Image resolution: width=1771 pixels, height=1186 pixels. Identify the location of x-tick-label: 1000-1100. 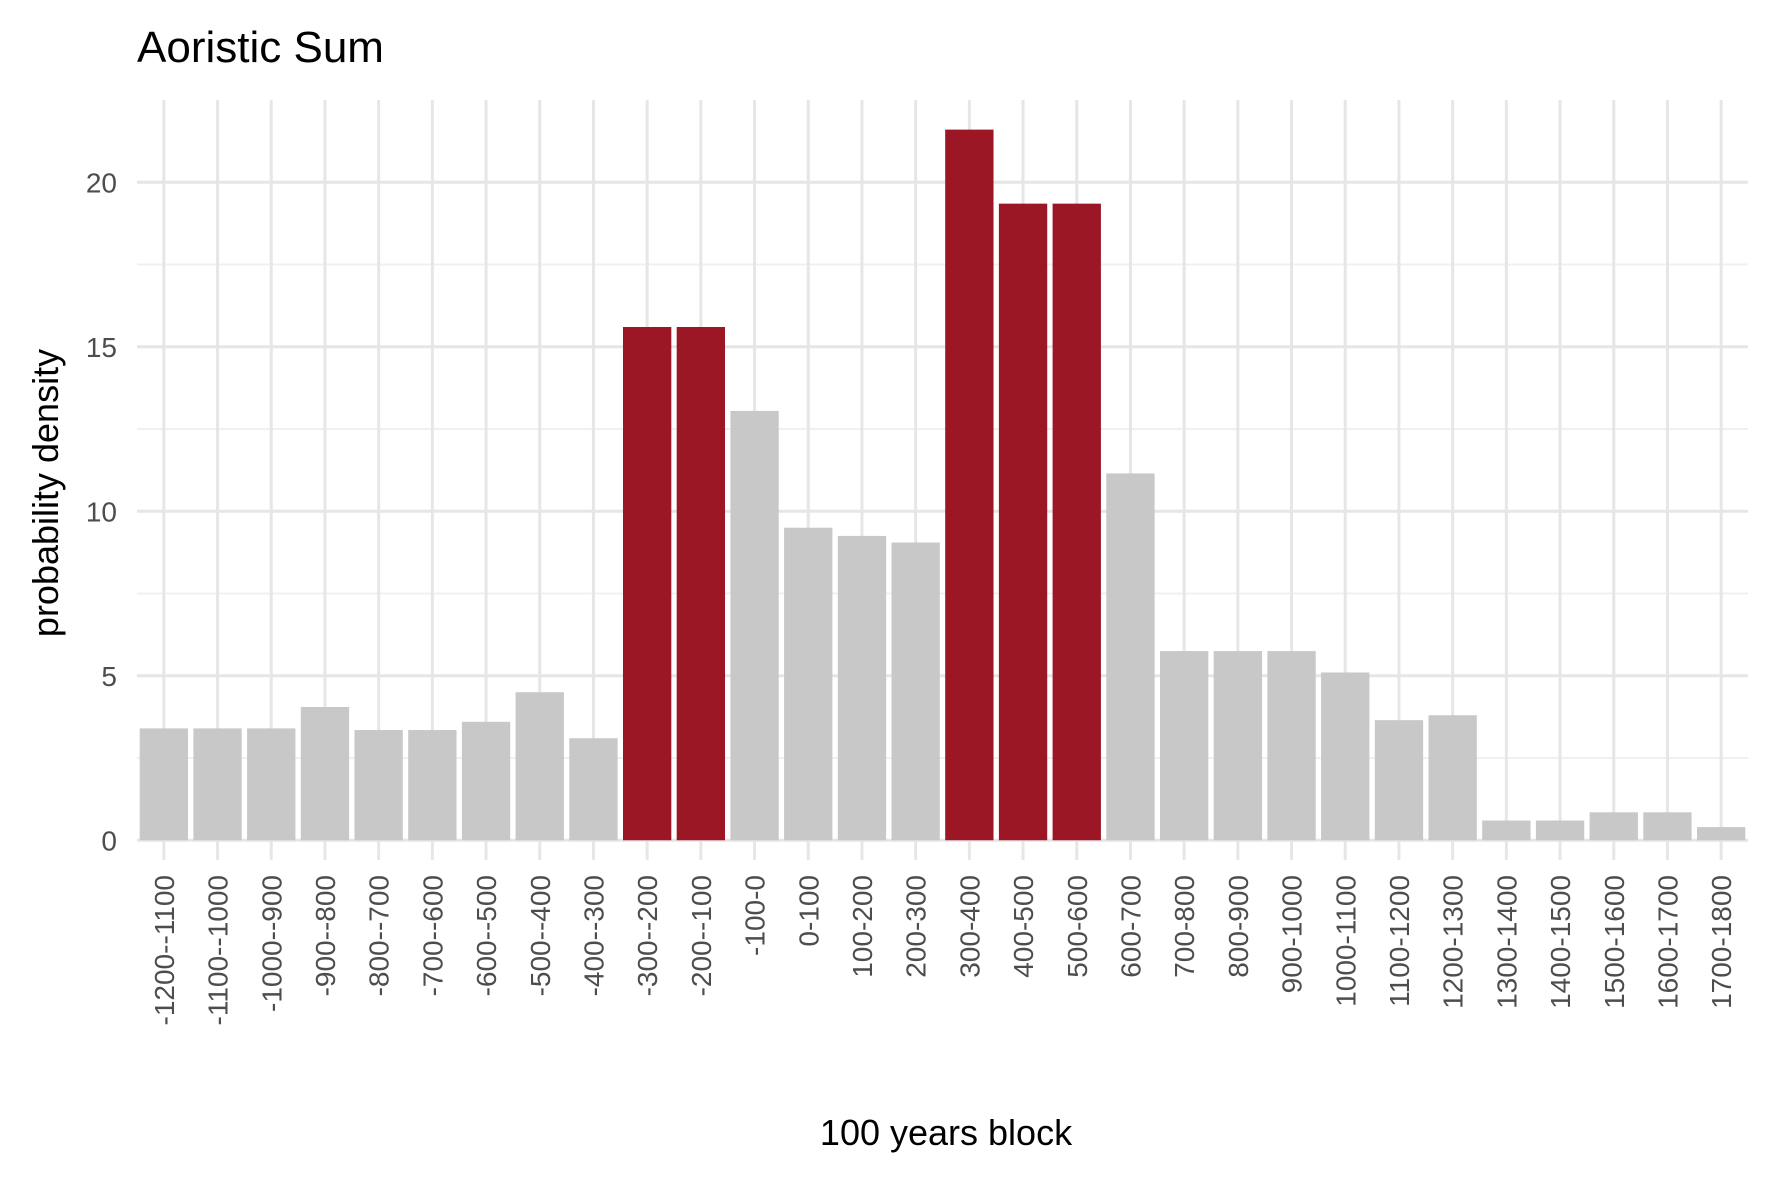
(1345, 941).